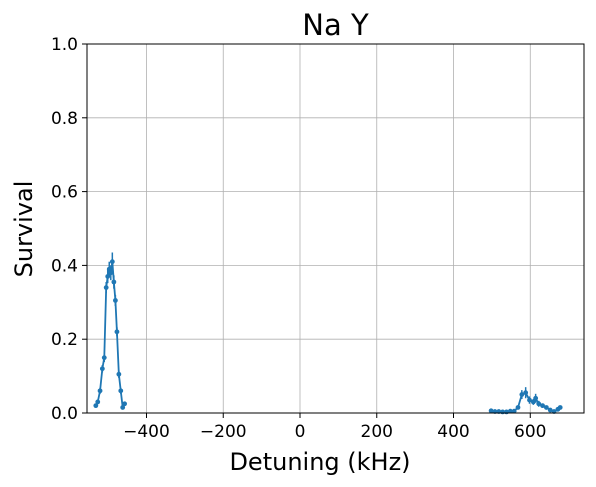 The width and height of the screenshot is (596, 487). What do you see at coordinates (319, 462) in the screenshot?
I see `x-axis-label: Detuning (kHz)` at bounding box center [319, 462].